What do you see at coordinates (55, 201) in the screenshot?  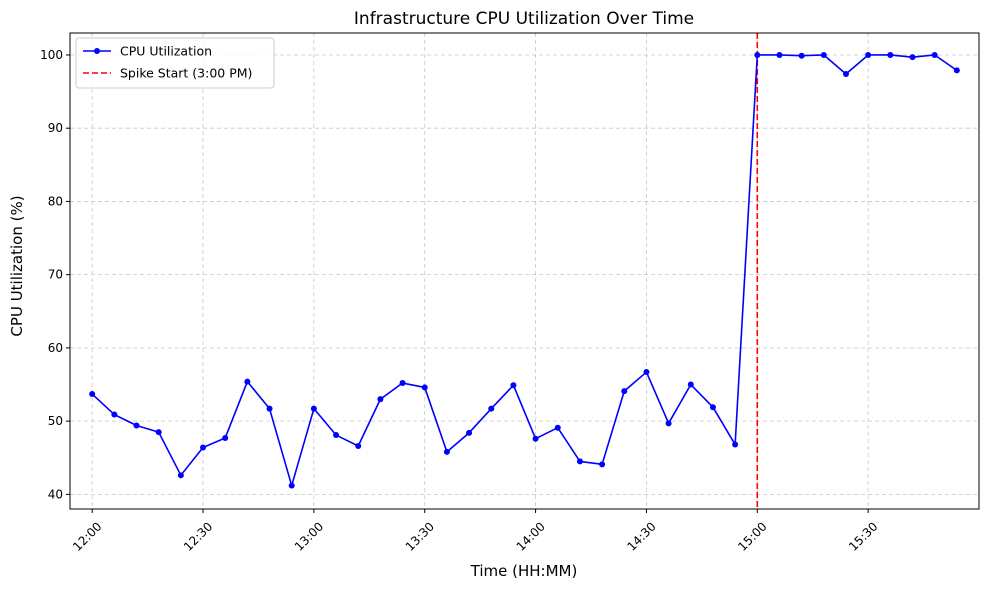 I see `y-tick-label: 80` at bounding box center [55, 201].